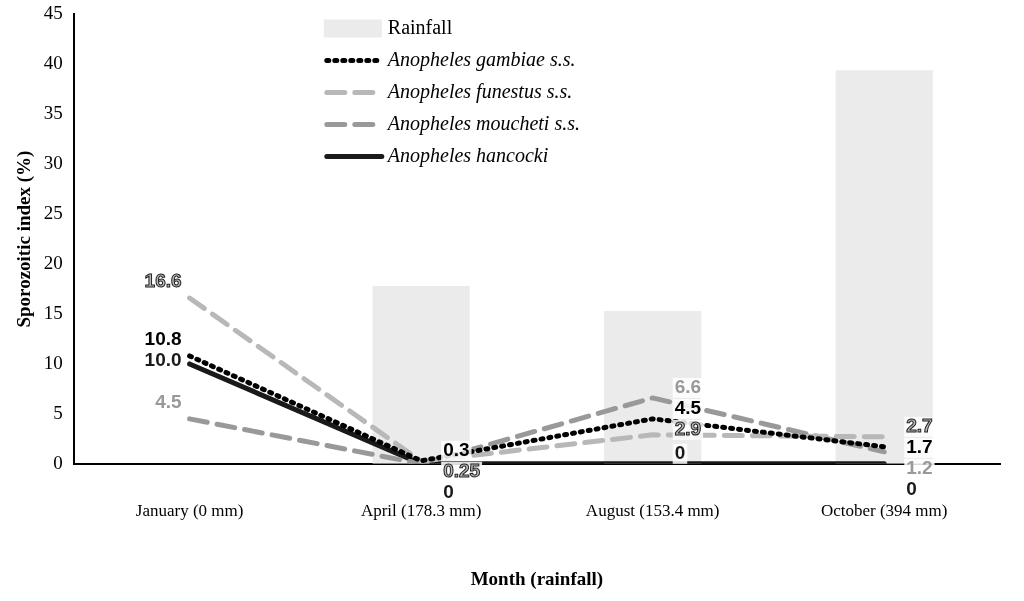 The width and height of the screenshot is (1024, 601). What do you see at coordinates (421, 511) in the screenshot?
I see `x-tick-label: April (178.3 mm)` at bounding box center [421, 511].